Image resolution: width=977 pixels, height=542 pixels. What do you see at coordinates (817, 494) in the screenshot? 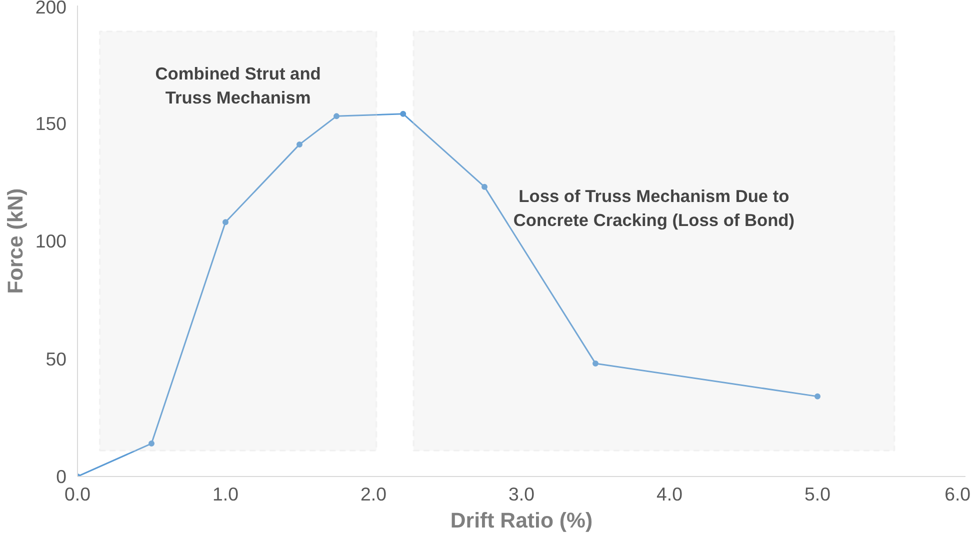
I see `x-tick-label: 5.0` at bounding box center [817, 494].